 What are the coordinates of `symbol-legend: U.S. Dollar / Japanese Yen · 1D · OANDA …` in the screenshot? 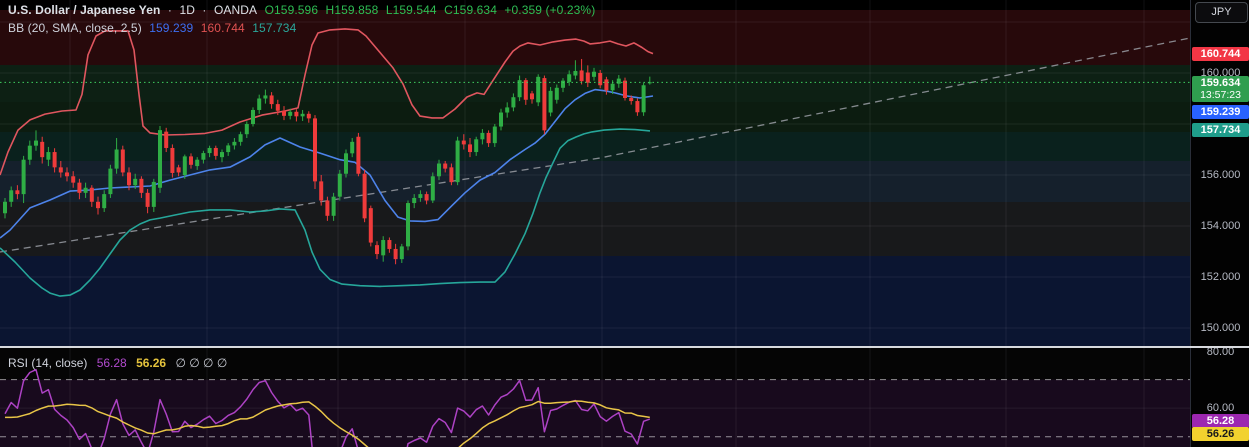 It's located at (303, 10).